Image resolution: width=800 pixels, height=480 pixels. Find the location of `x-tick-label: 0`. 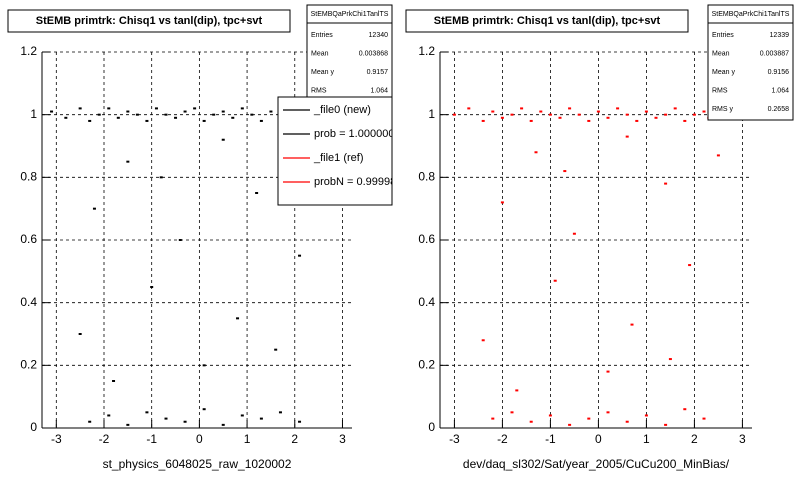

x-tick-label: 0 is located at coordinates (199, 439).